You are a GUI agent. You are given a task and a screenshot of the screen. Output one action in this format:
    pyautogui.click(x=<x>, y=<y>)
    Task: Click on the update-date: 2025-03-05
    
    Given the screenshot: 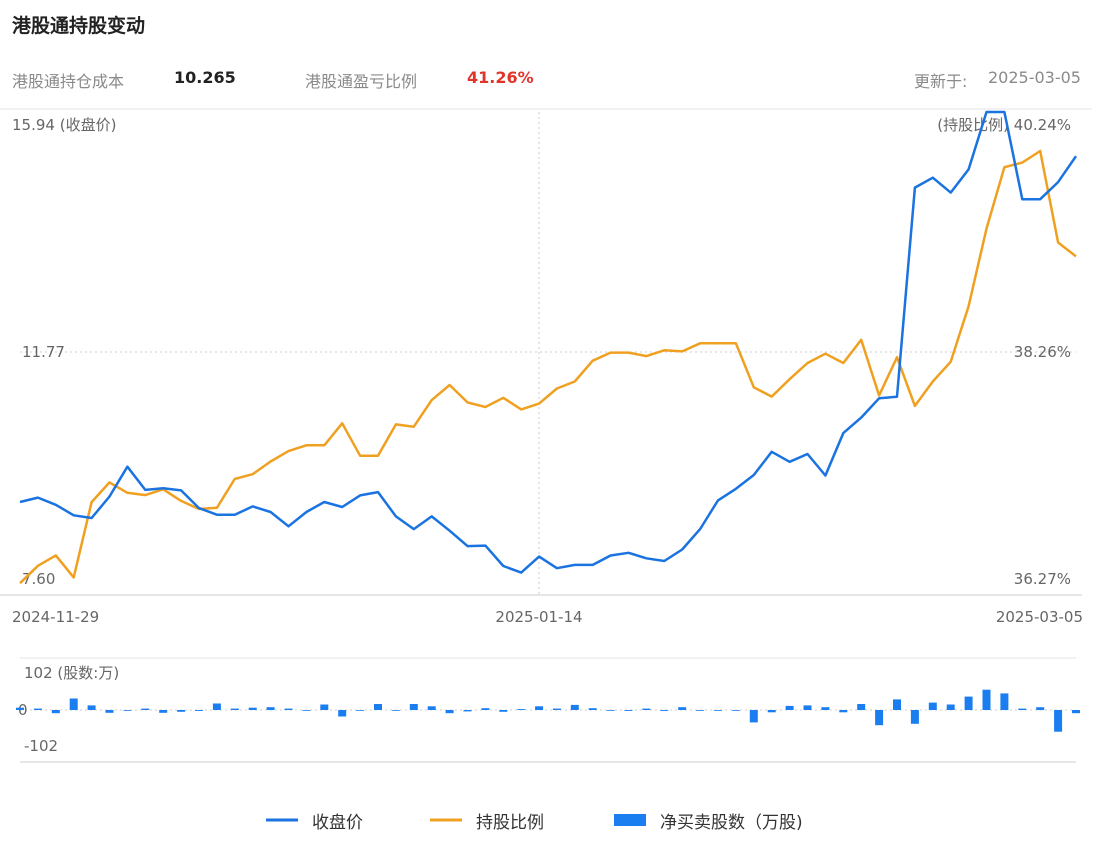 What is the action you would take?
    pyautogui.click(x=1034, y=77)
    